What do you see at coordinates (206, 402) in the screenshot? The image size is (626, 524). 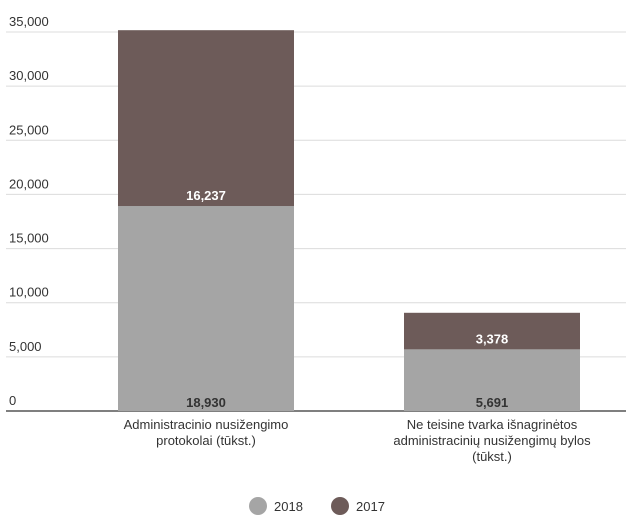 I see `data-label: 18,930` at bounding box center [206, 402].